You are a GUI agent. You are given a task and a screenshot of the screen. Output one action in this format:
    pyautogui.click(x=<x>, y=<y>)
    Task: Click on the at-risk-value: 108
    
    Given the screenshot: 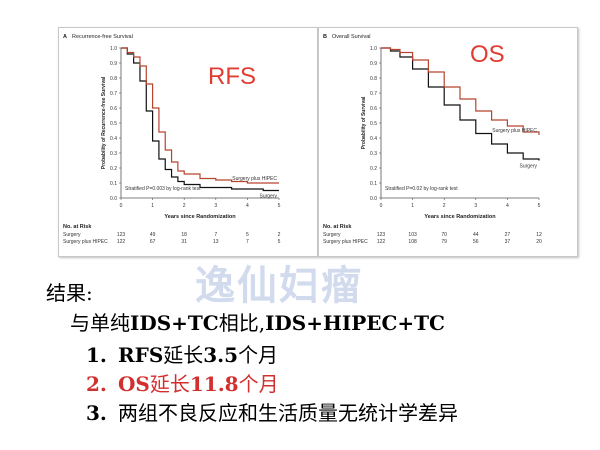 What is the action you would take?
    pyautogui.click(x=412, y=242)
    